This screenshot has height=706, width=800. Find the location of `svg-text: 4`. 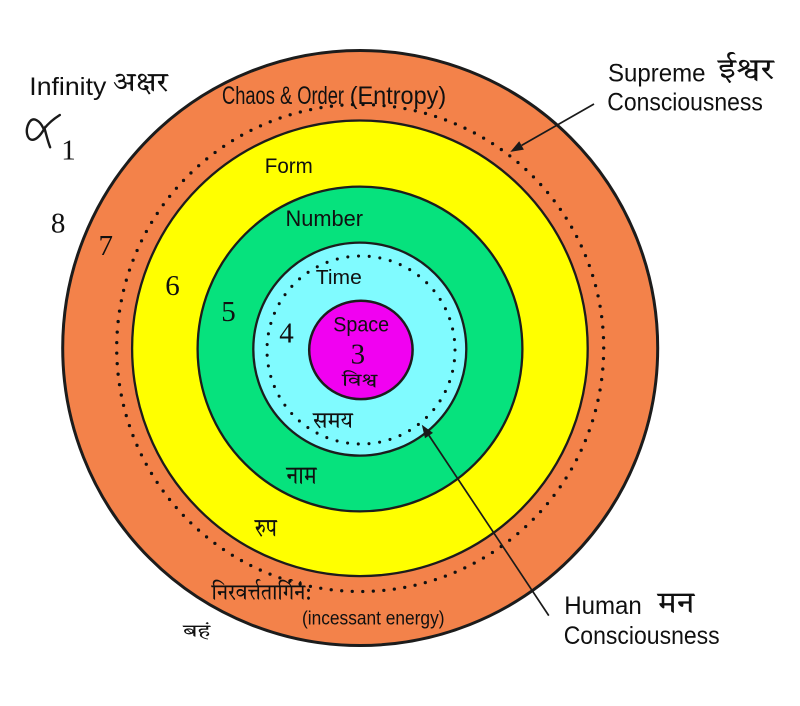

svg-text: 4 is located at coordinates (286, 333).